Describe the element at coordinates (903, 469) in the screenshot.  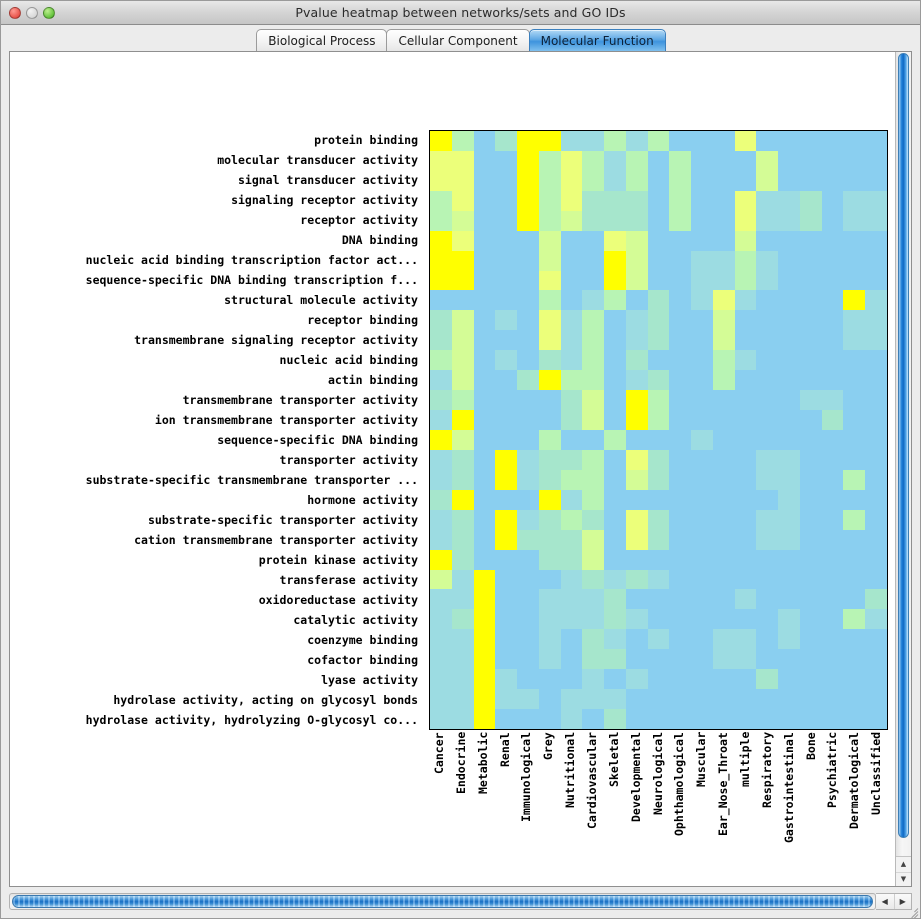
I see `vertical-scrollbar: ▲ ▼` at that location.